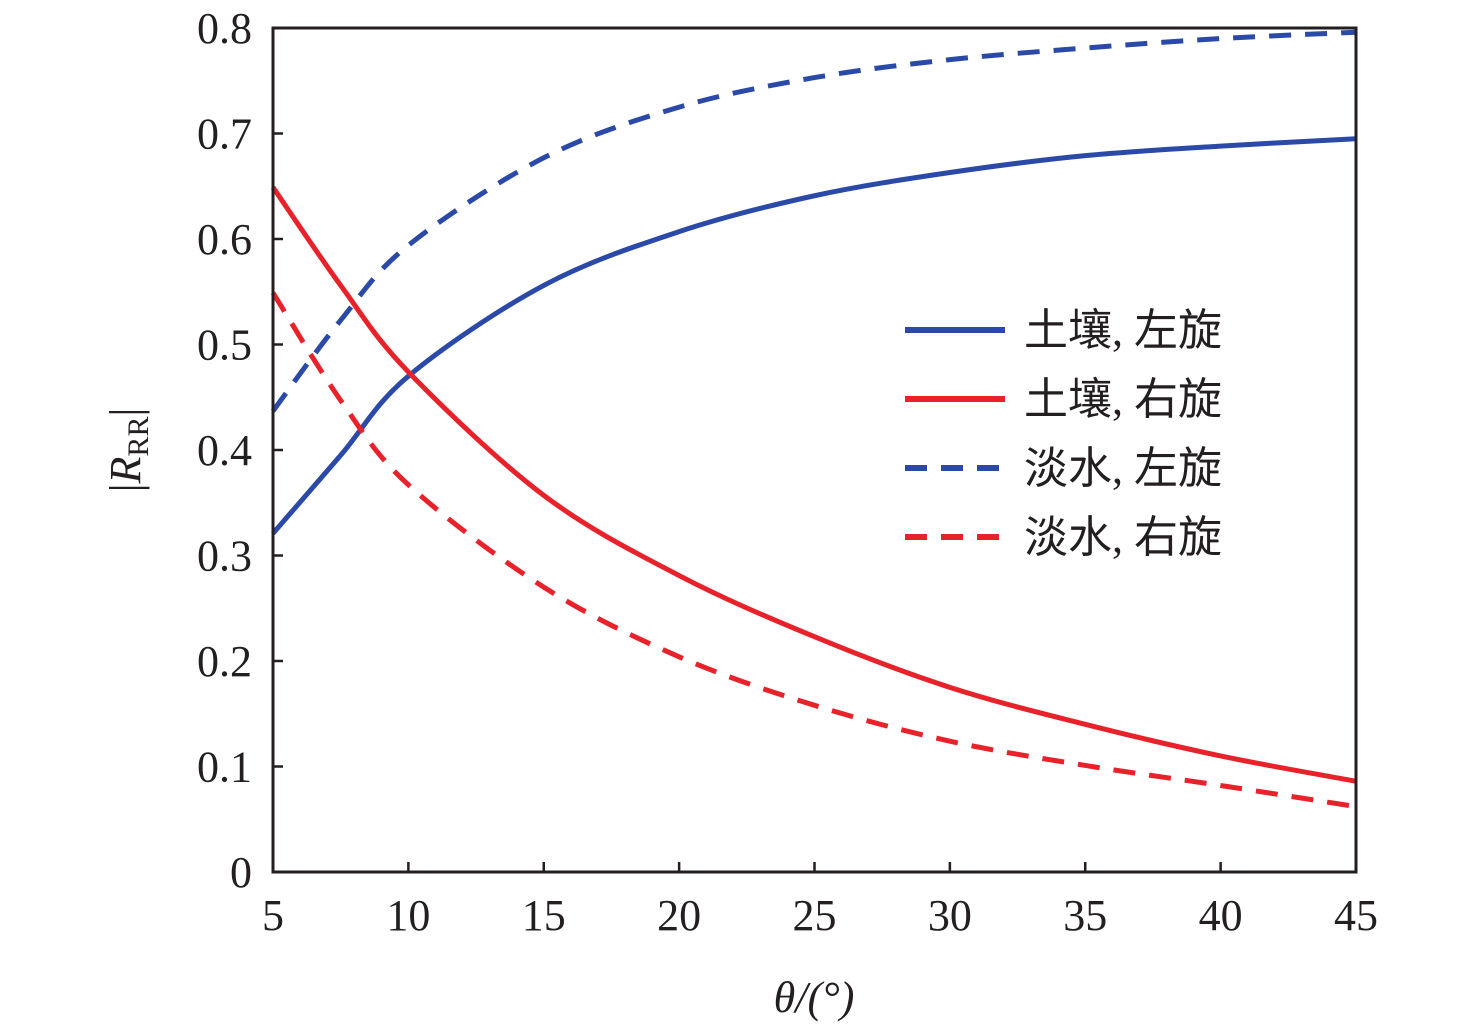 This screenshot has width=1476, height=1030. What do you see at coordinates (273, 915) in the screenshot?
I see `x-tick-label: 5` at bounding box center [273, 915].